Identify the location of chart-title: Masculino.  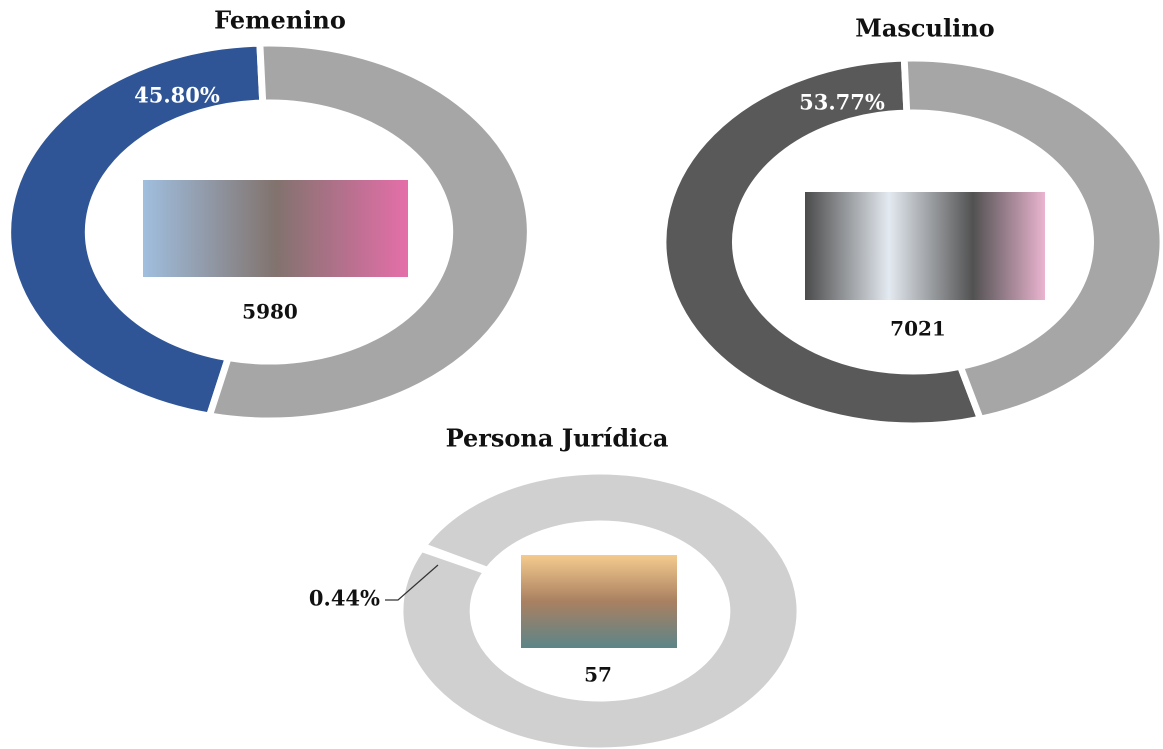
(924, 28).